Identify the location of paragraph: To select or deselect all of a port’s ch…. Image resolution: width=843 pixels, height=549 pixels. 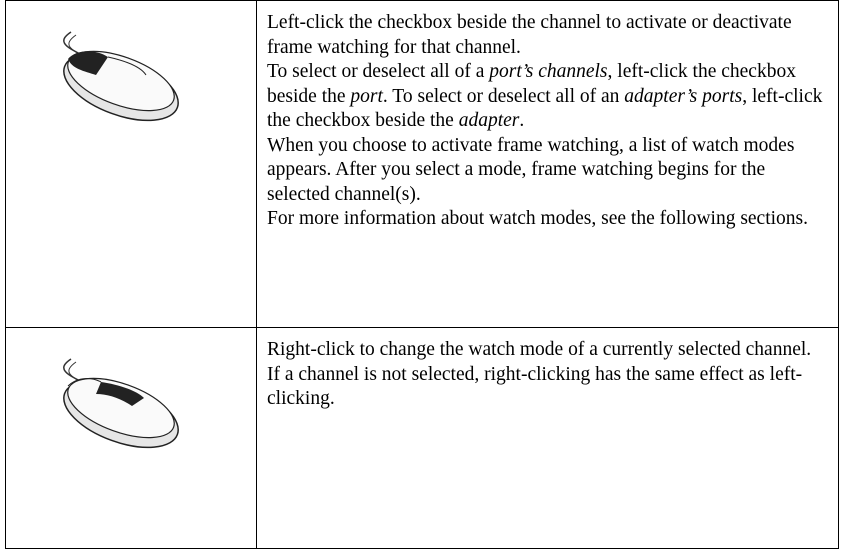
(548, 97).